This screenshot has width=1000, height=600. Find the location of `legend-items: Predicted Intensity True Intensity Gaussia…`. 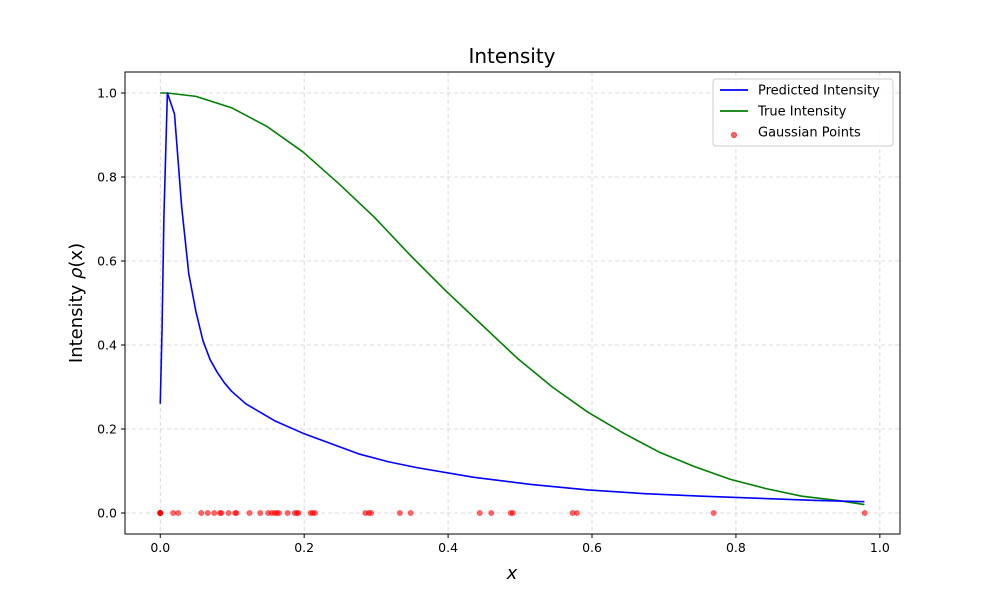

legend-items: Predicted Intensity True Intensity Gaussia… is located at coordinates (800, 112).